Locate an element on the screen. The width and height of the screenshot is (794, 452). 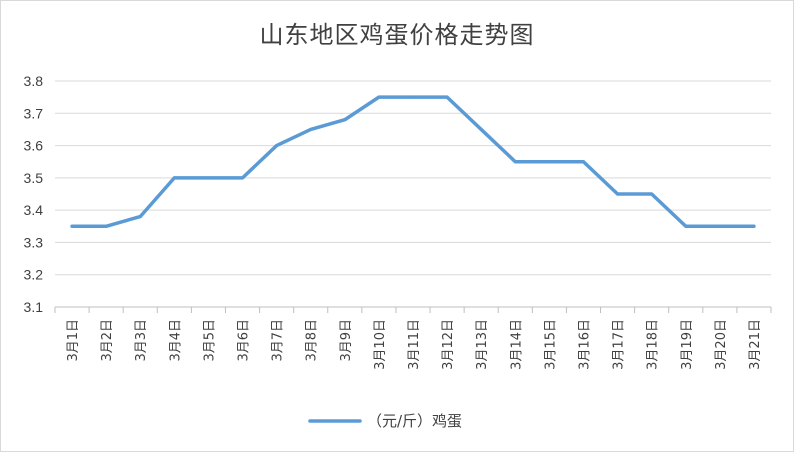
y-tick-label: 3.1 is located at coordinates (34, 307).